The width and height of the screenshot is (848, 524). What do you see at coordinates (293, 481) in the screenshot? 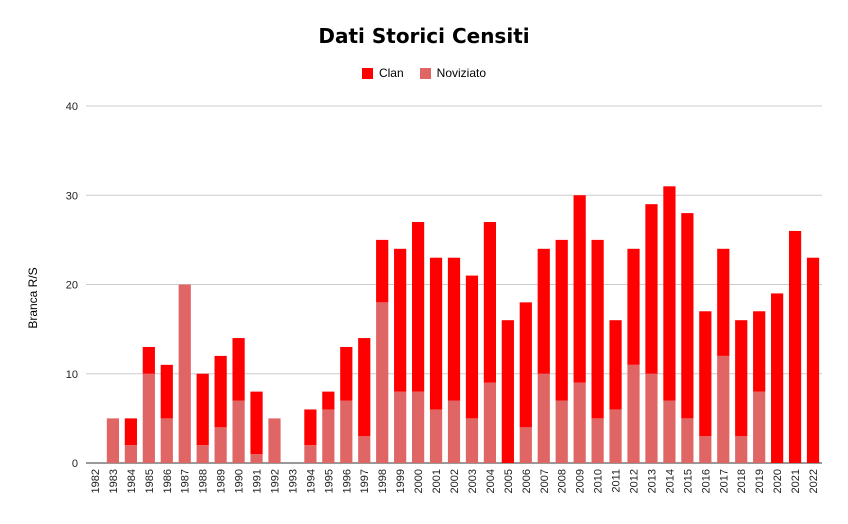
I see `x-tick-label: 1993` at bounding box center [293, 481].